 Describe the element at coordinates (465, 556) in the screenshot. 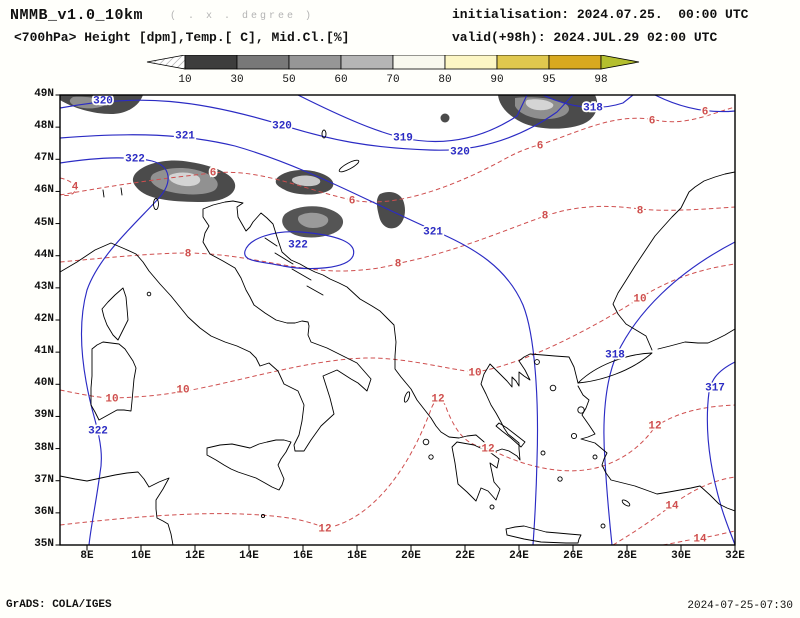

I see `longitude-label: 22E` at that location.